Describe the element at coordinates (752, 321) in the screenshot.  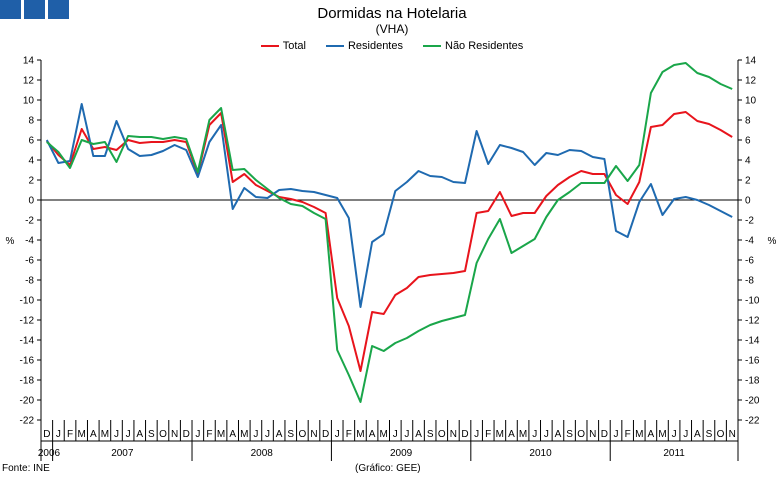
I see `y-tick-label-right: -12` at that location.